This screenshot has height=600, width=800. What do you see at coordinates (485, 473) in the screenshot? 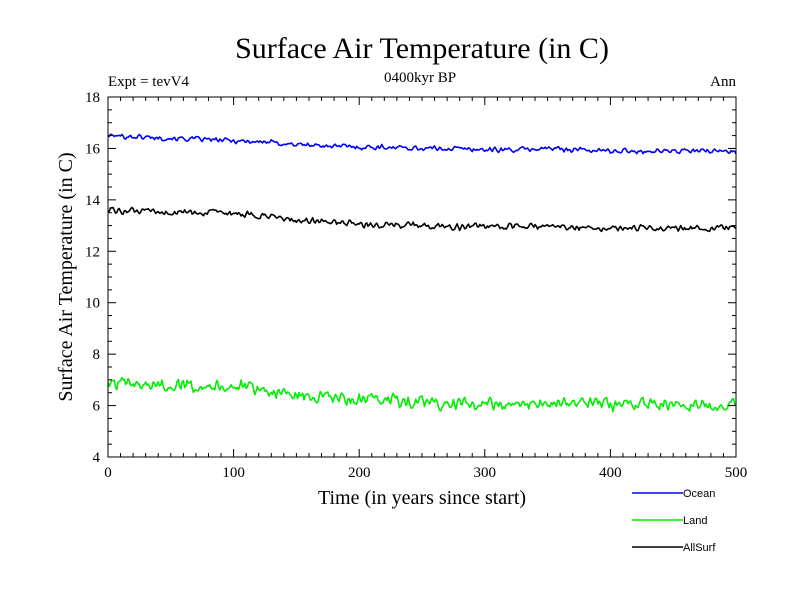
I see `x-tick-label: 300` at bounding box center [485, 473].